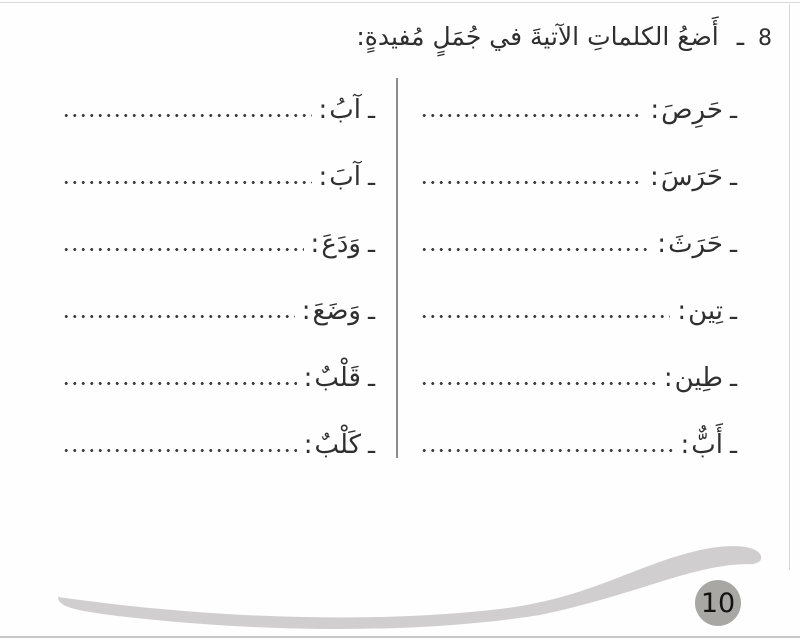  I want to click on scan-edge-bottom, so click(400, 637).